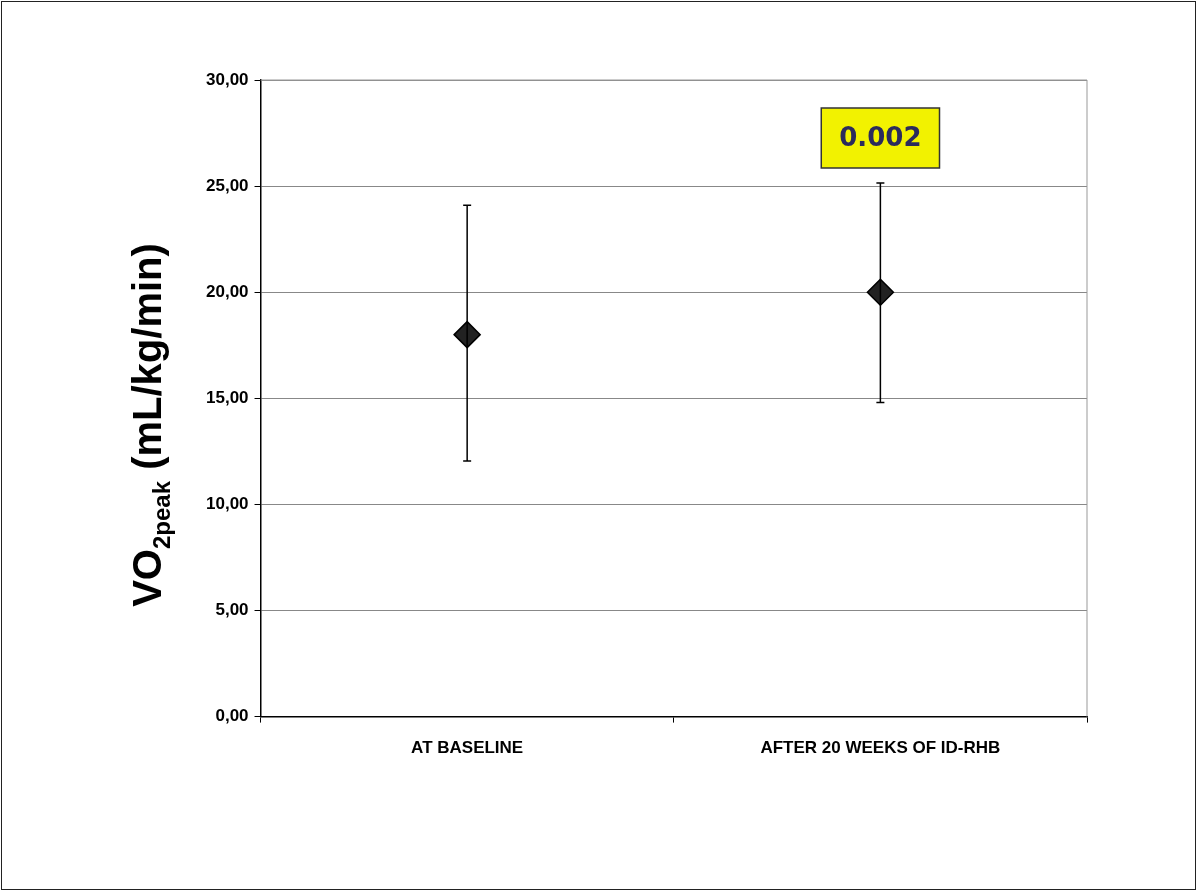 This screenshot has width=1199, height=893. I want to click on x-tick-label: AT BASELINE, so click(467, 748).